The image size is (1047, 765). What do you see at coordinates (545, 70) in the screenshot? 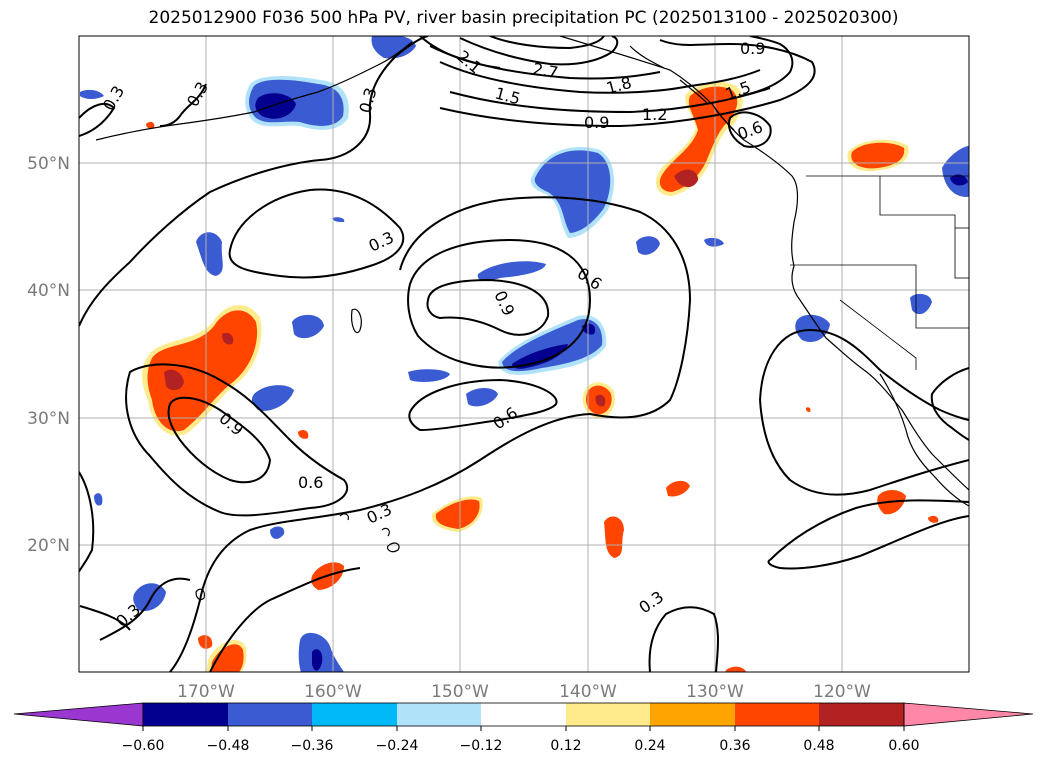
I see `contour-label: 2.7` at bounding box center [545, 70].